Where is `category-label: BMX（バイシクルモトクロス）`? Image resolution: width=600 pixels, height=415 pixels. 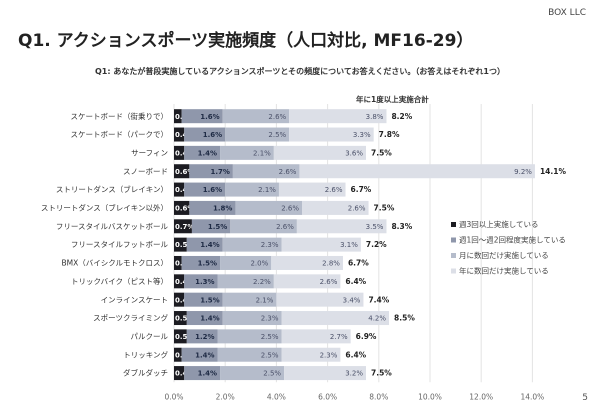 category-label: BMX（バイシクルモトクロス） is located at coordinates (114, 263).